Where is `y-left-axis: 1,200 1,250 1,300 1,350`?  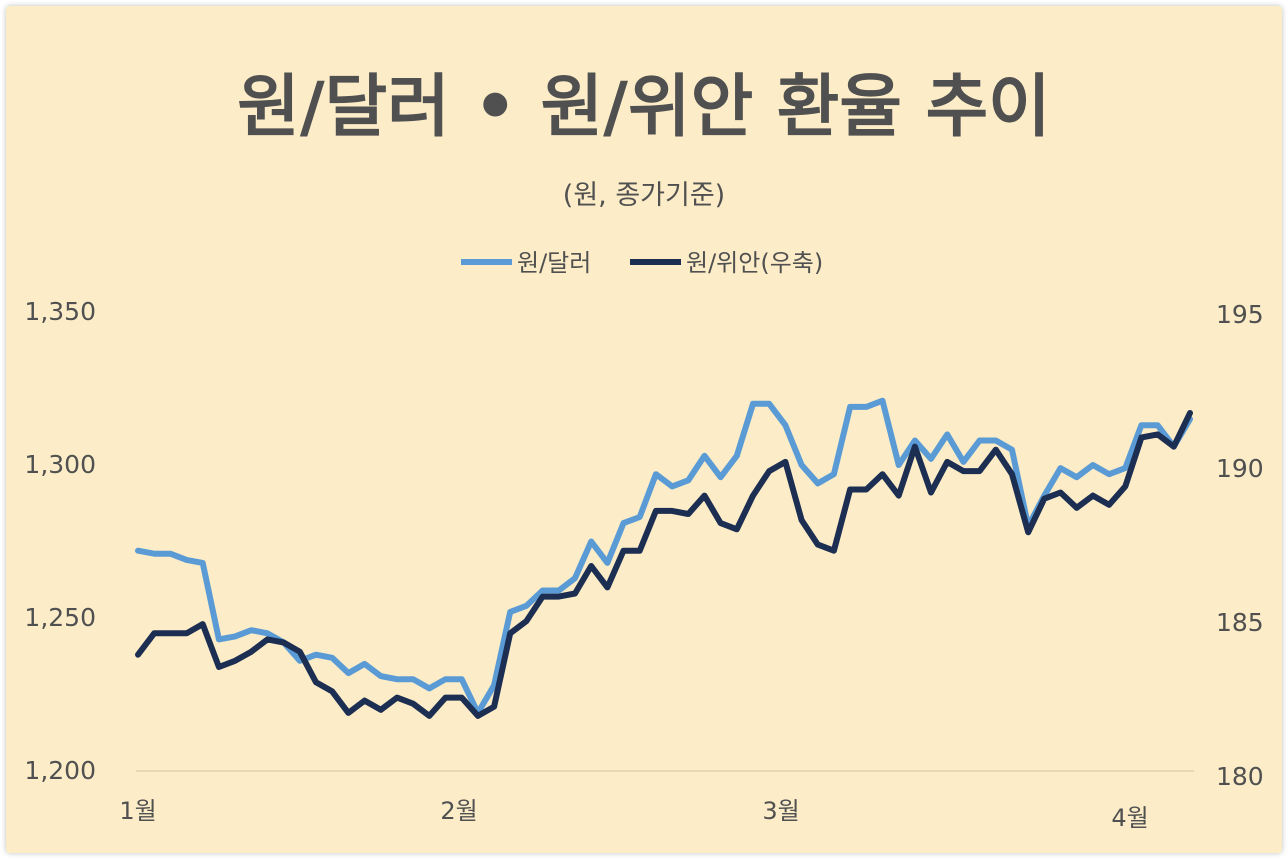
y-left-axis: 1,200 1,250 1,300 1,350 is located at coordinates (60, 541).